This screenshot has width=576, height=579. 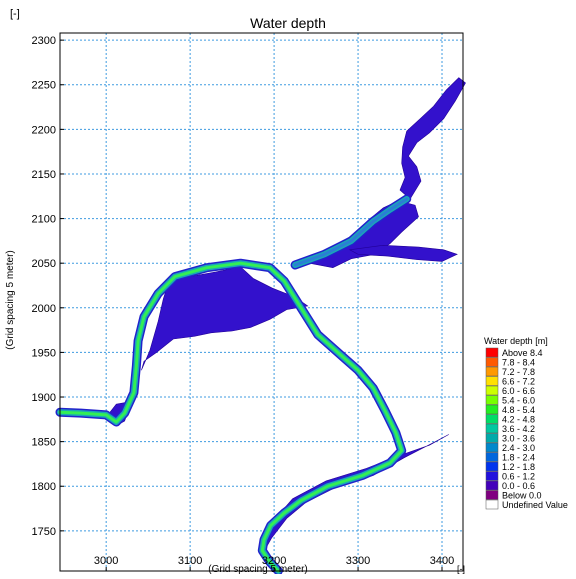 What do you see at coordinates (190, 561) in the screenshot?
I see `x-tick-label: 3100` at bounding box center [190, 561].